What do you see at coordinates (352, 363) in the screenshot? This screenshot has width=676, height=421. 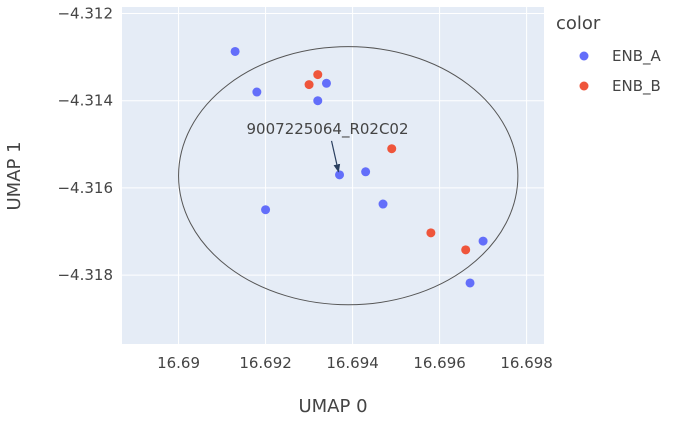 I see `x-tick-label: 16.694` at bounding box center [352, 363].